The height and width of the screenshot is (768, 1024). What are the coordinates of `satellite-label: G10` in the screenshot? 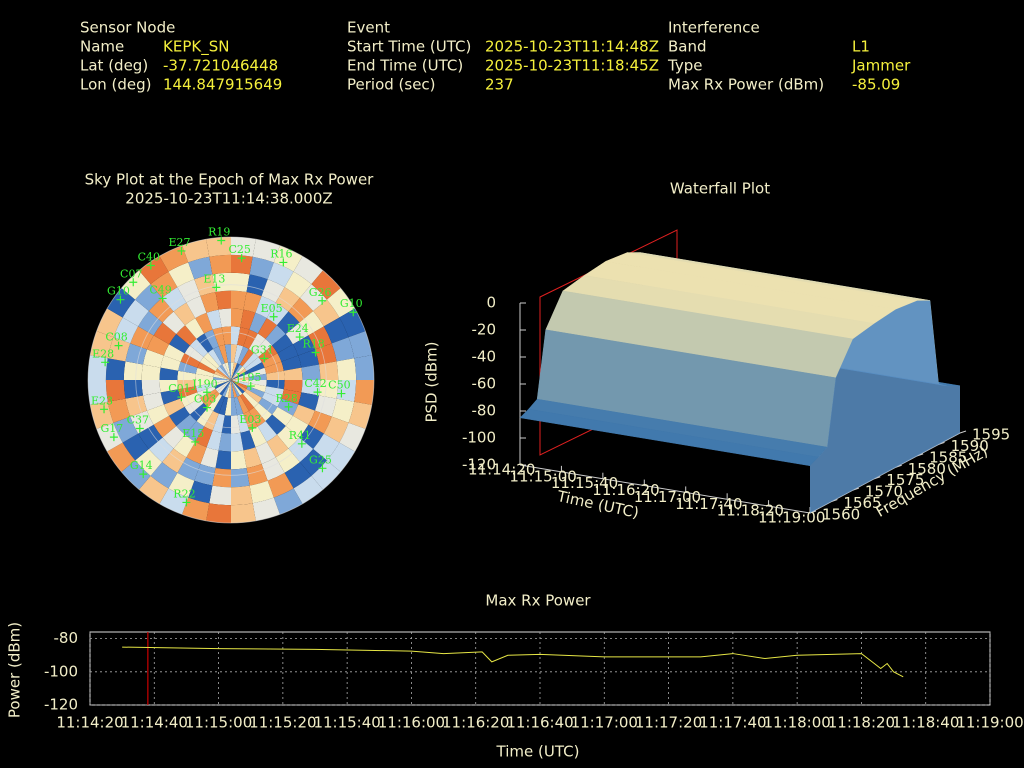 It's located at (118, 291).